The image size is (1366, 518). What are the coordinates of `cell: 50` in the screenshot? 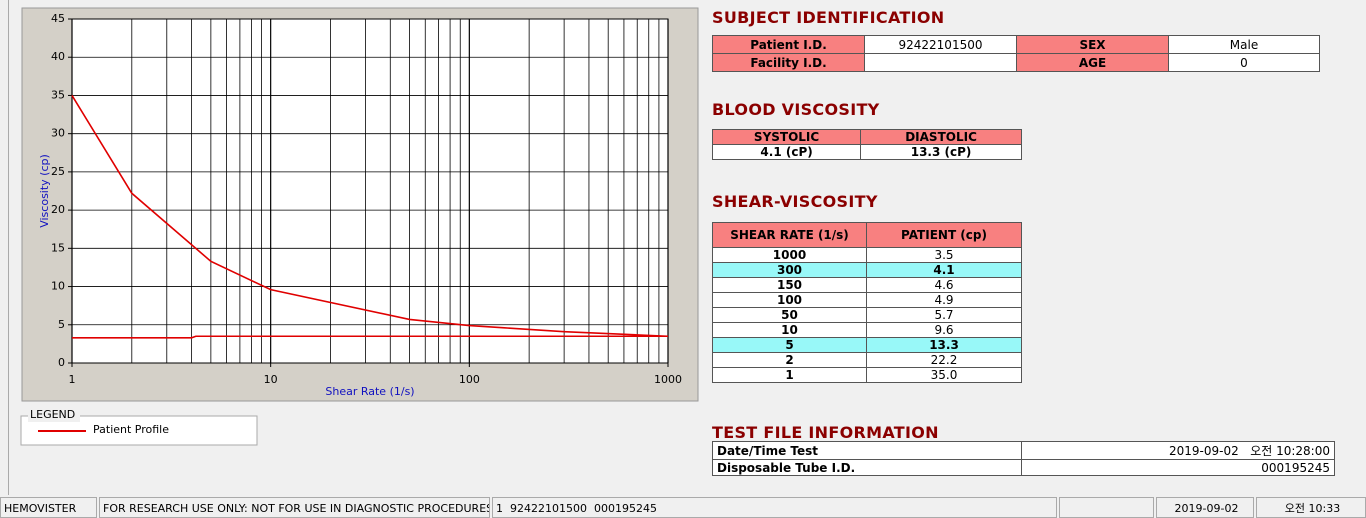 It's located at (789, 315).